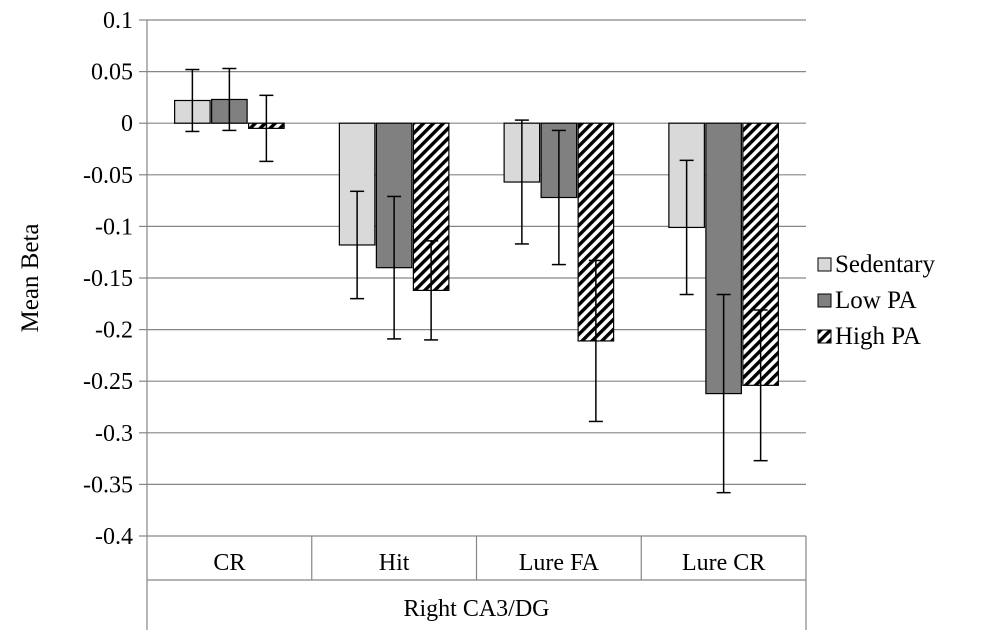  Describe the element at coordinates (885, 264) in the screenshot. I see `legend-label: Sedentary` at that location.